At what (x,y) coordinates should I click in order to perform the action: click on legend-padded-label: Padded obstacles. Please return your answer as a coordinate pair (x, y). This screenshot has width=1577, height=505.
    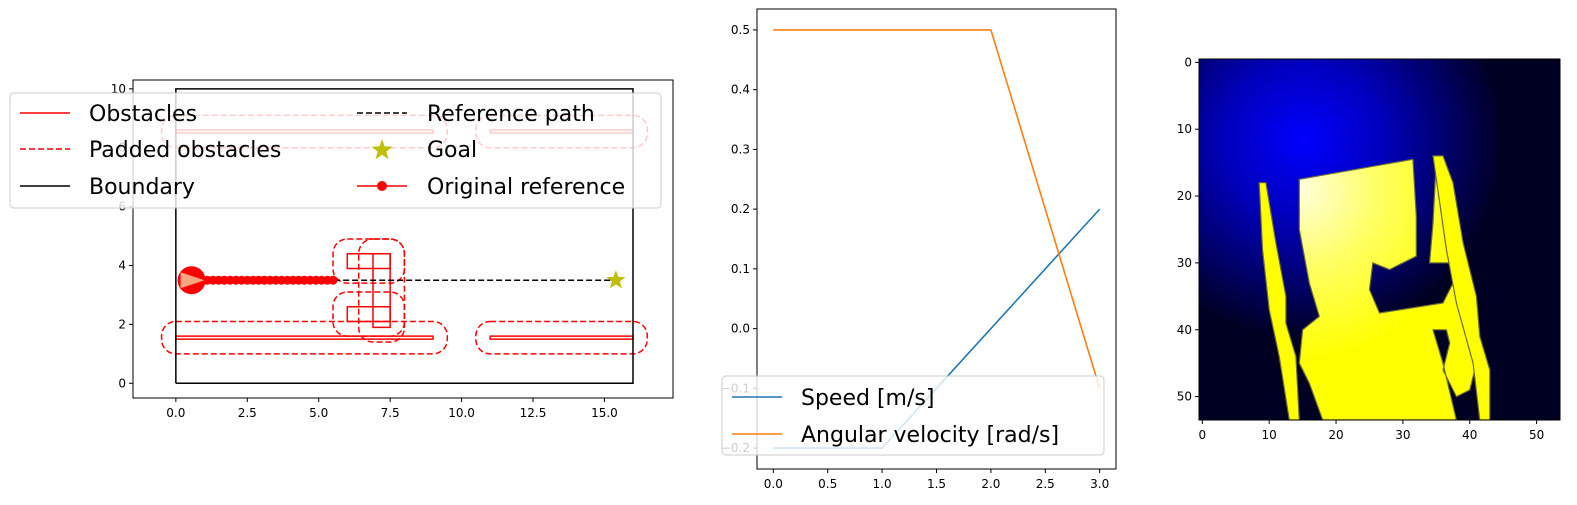
    Looking at the image, I should click on (185, 150).